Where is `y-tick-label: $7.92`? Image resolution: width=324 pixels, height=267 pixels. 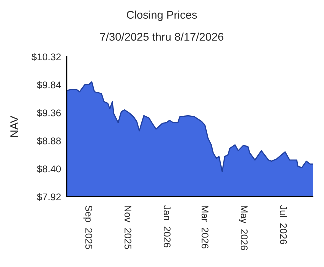 y-tick-label: $7.92 is located at coordinates (49, 197).